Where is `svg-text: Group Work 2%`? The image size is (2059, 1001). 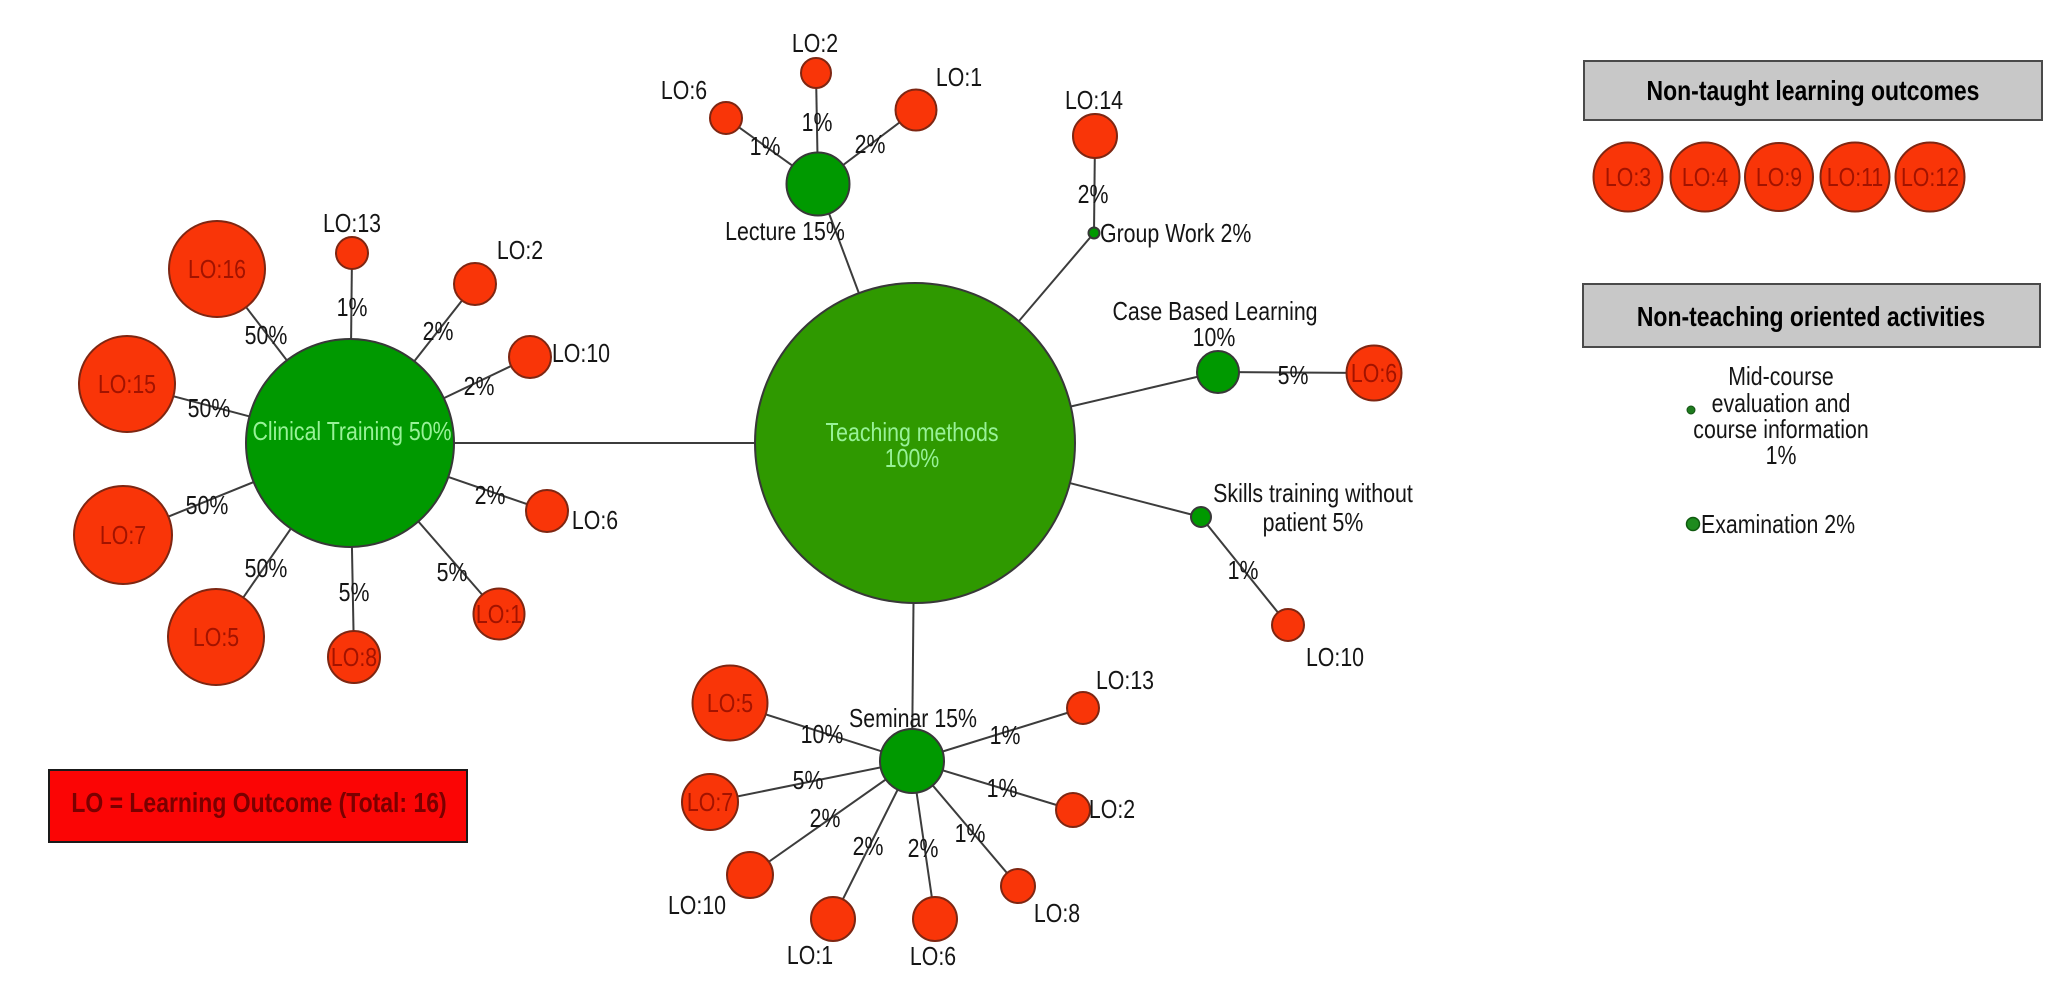
svg-text: Group Work 2% is located at coordinates (1175, 233).